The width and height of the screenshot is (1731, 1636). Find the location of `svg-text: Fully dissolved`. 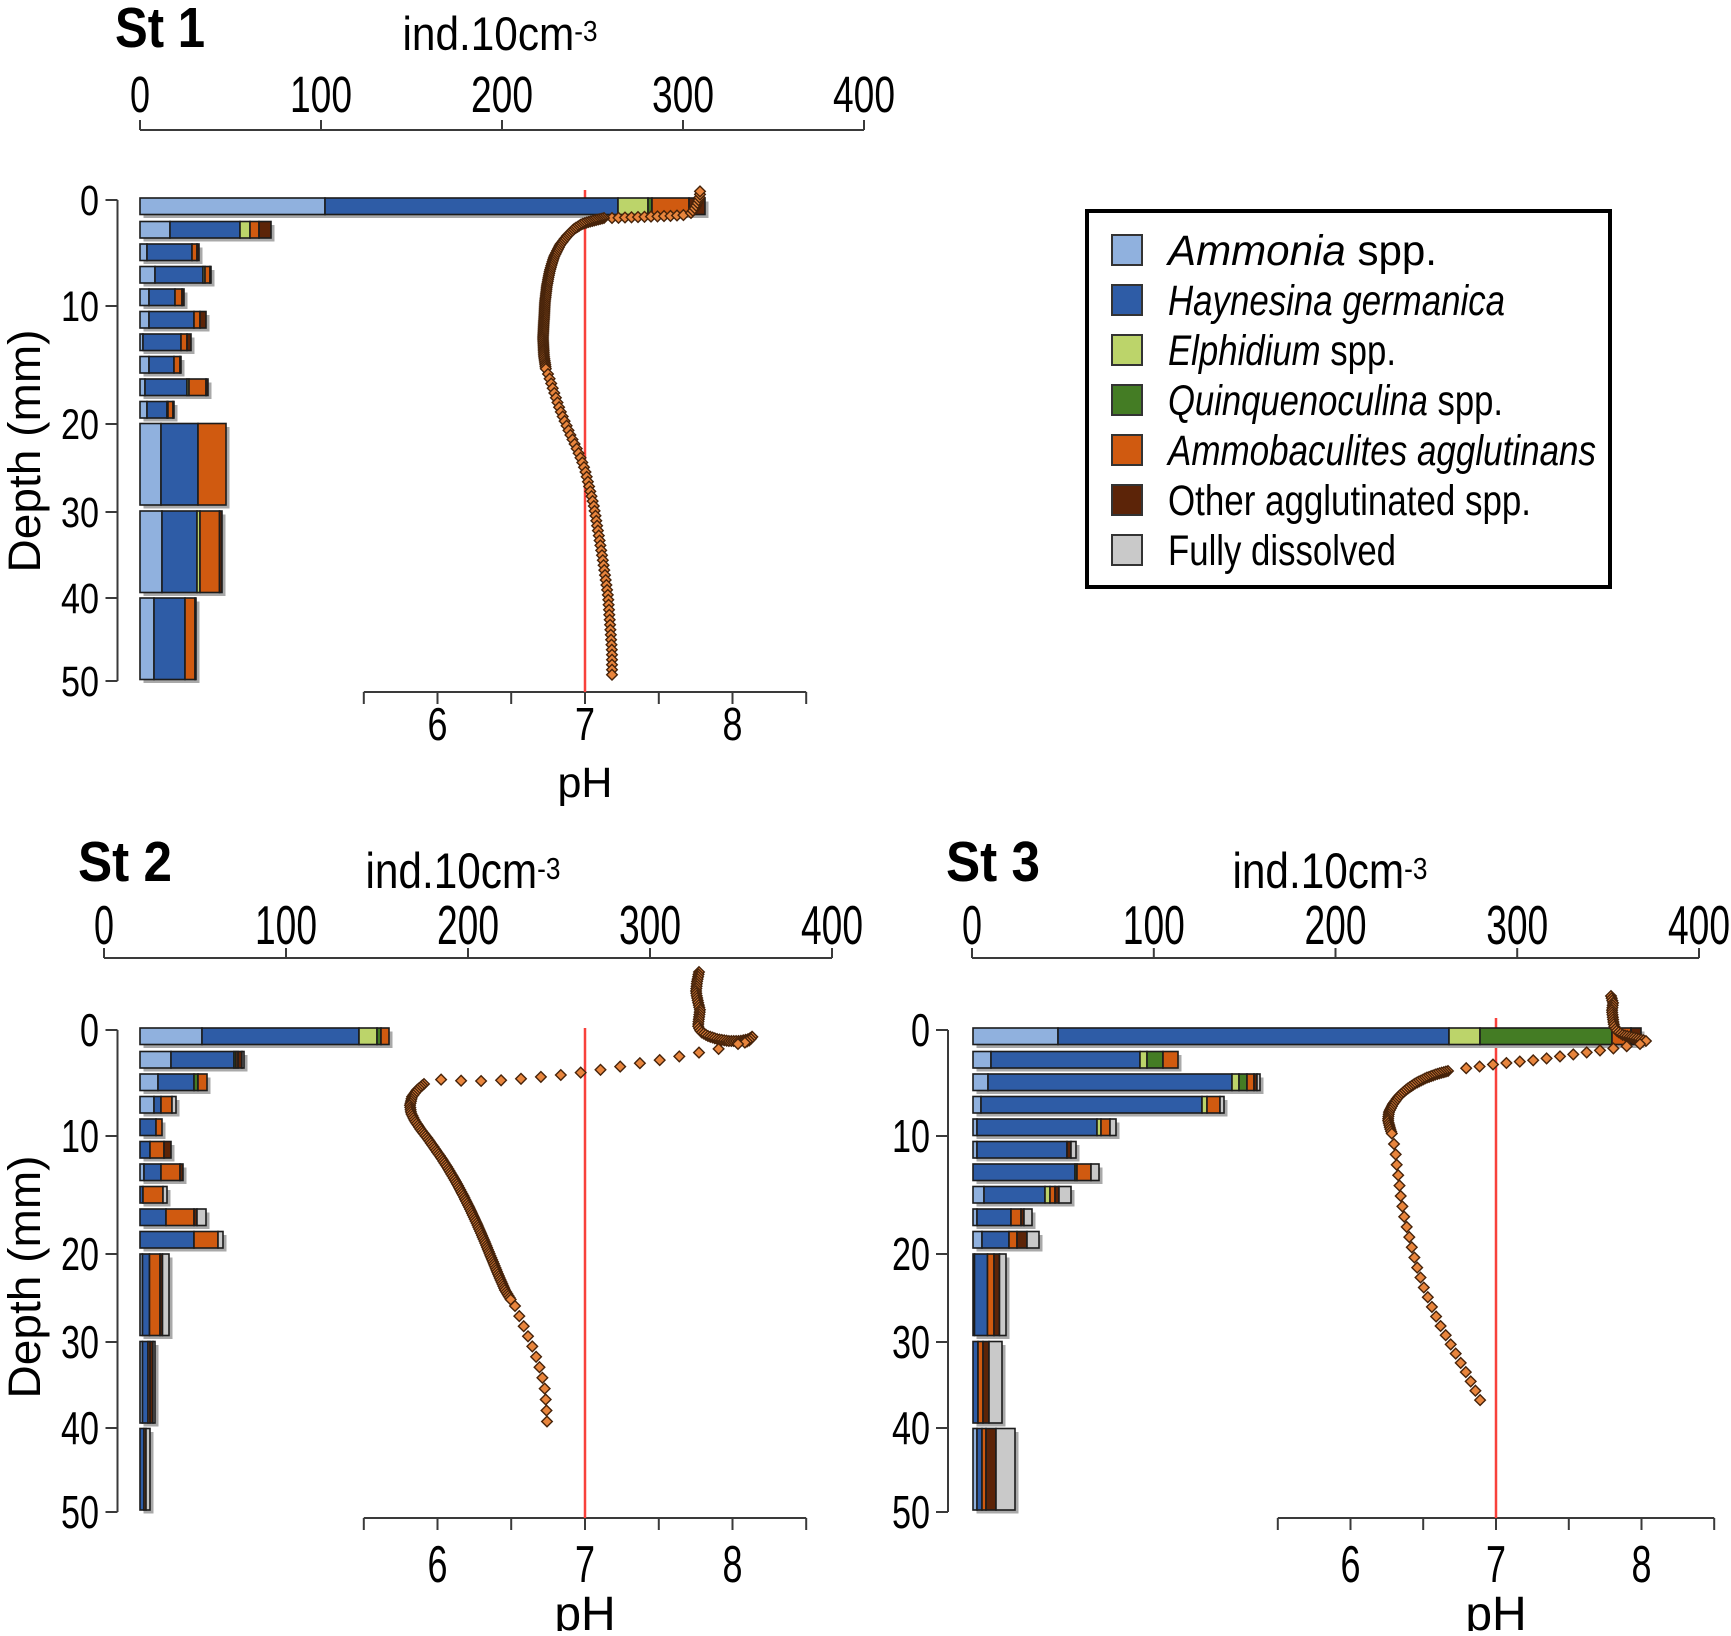

svg-text: Fully dissolved is located at coordinates (1282, 551).